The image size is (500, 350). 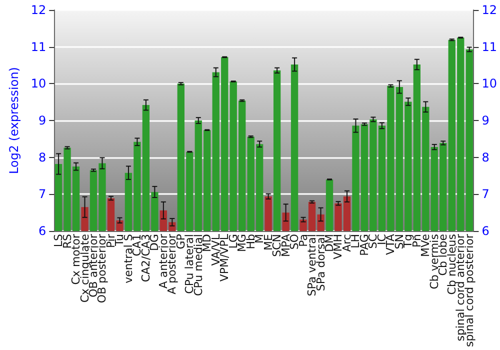 I want to click on y-tick-label: 8, so click(x=42, y=157).